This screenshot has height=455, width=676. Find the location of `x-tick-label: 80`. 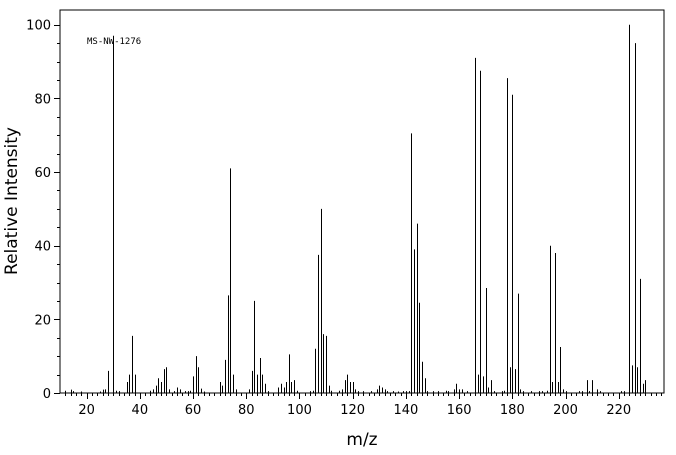

x-tick-label: 80 is located at coordinates (246, 410).